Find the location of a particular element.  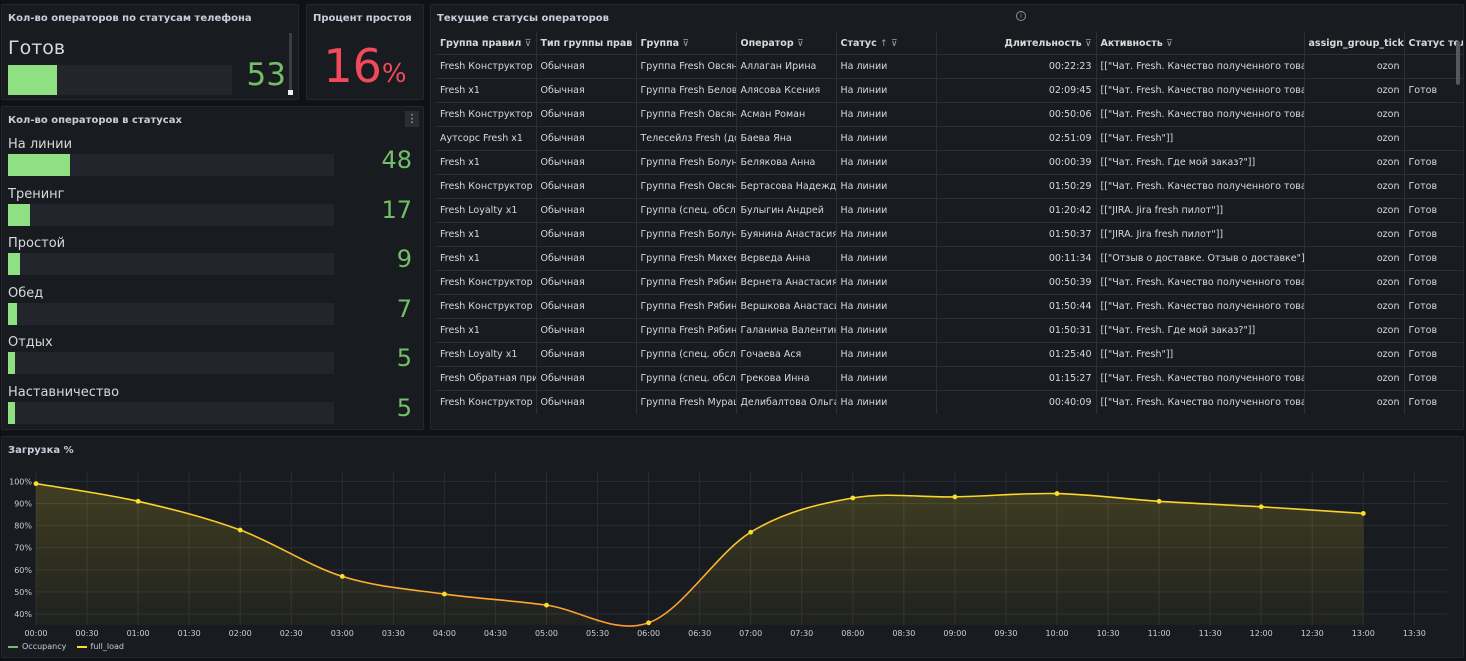

resize-handle is located at coordinates (290, 92).